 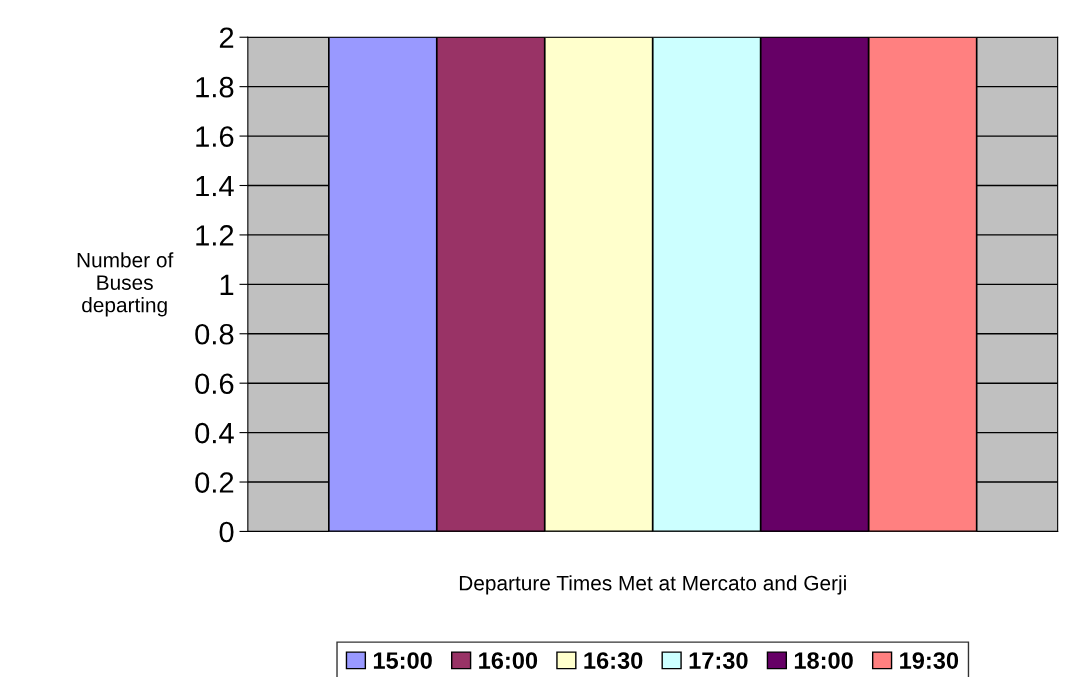 What do you see at coordinates (215, 87) in the screenshot?
I see `y-tick-label: 1.8` at bounding box center [215, 87].